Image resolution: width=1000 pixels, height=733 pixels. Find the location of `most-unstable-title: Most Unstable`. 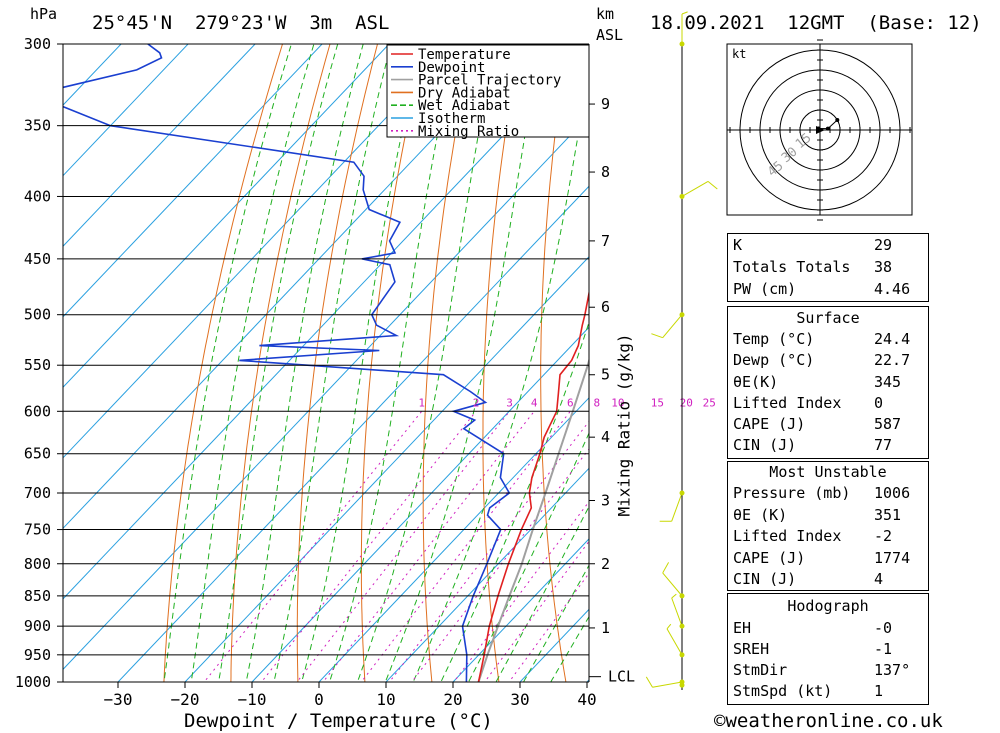

most-unstable-title: Most Unstable is located at coordinates (828, 472).